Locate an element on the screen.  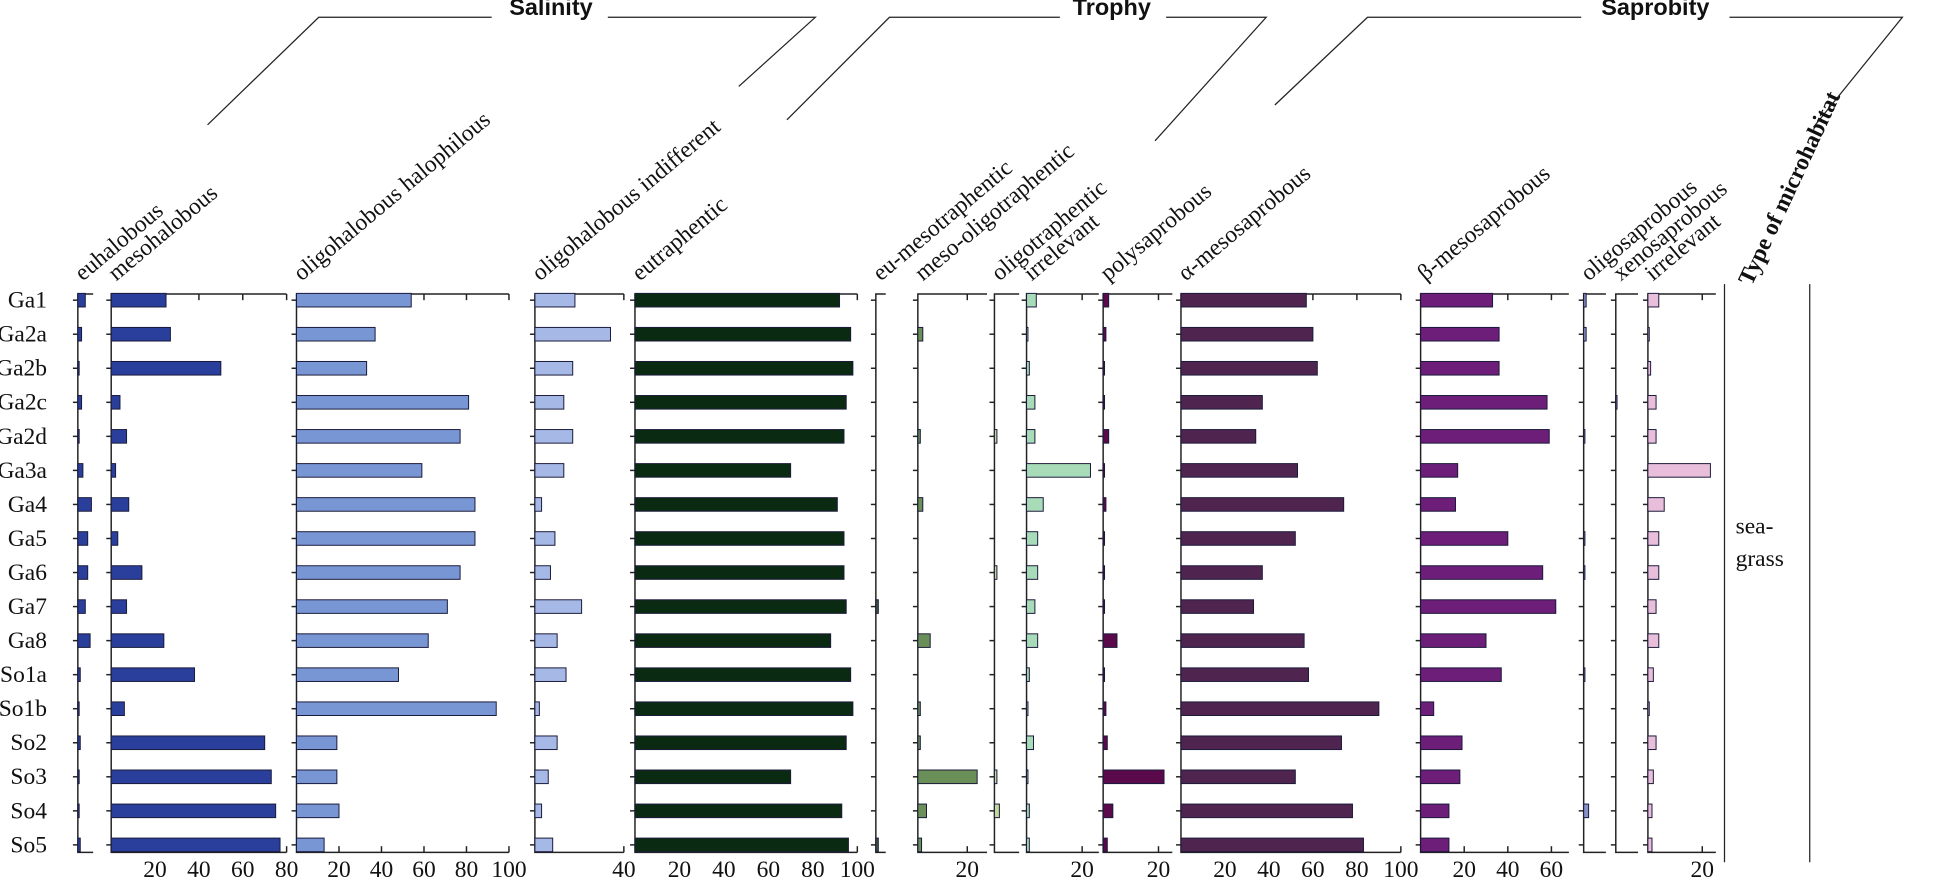
row-label: So2 is located at coordinates (28, 743).